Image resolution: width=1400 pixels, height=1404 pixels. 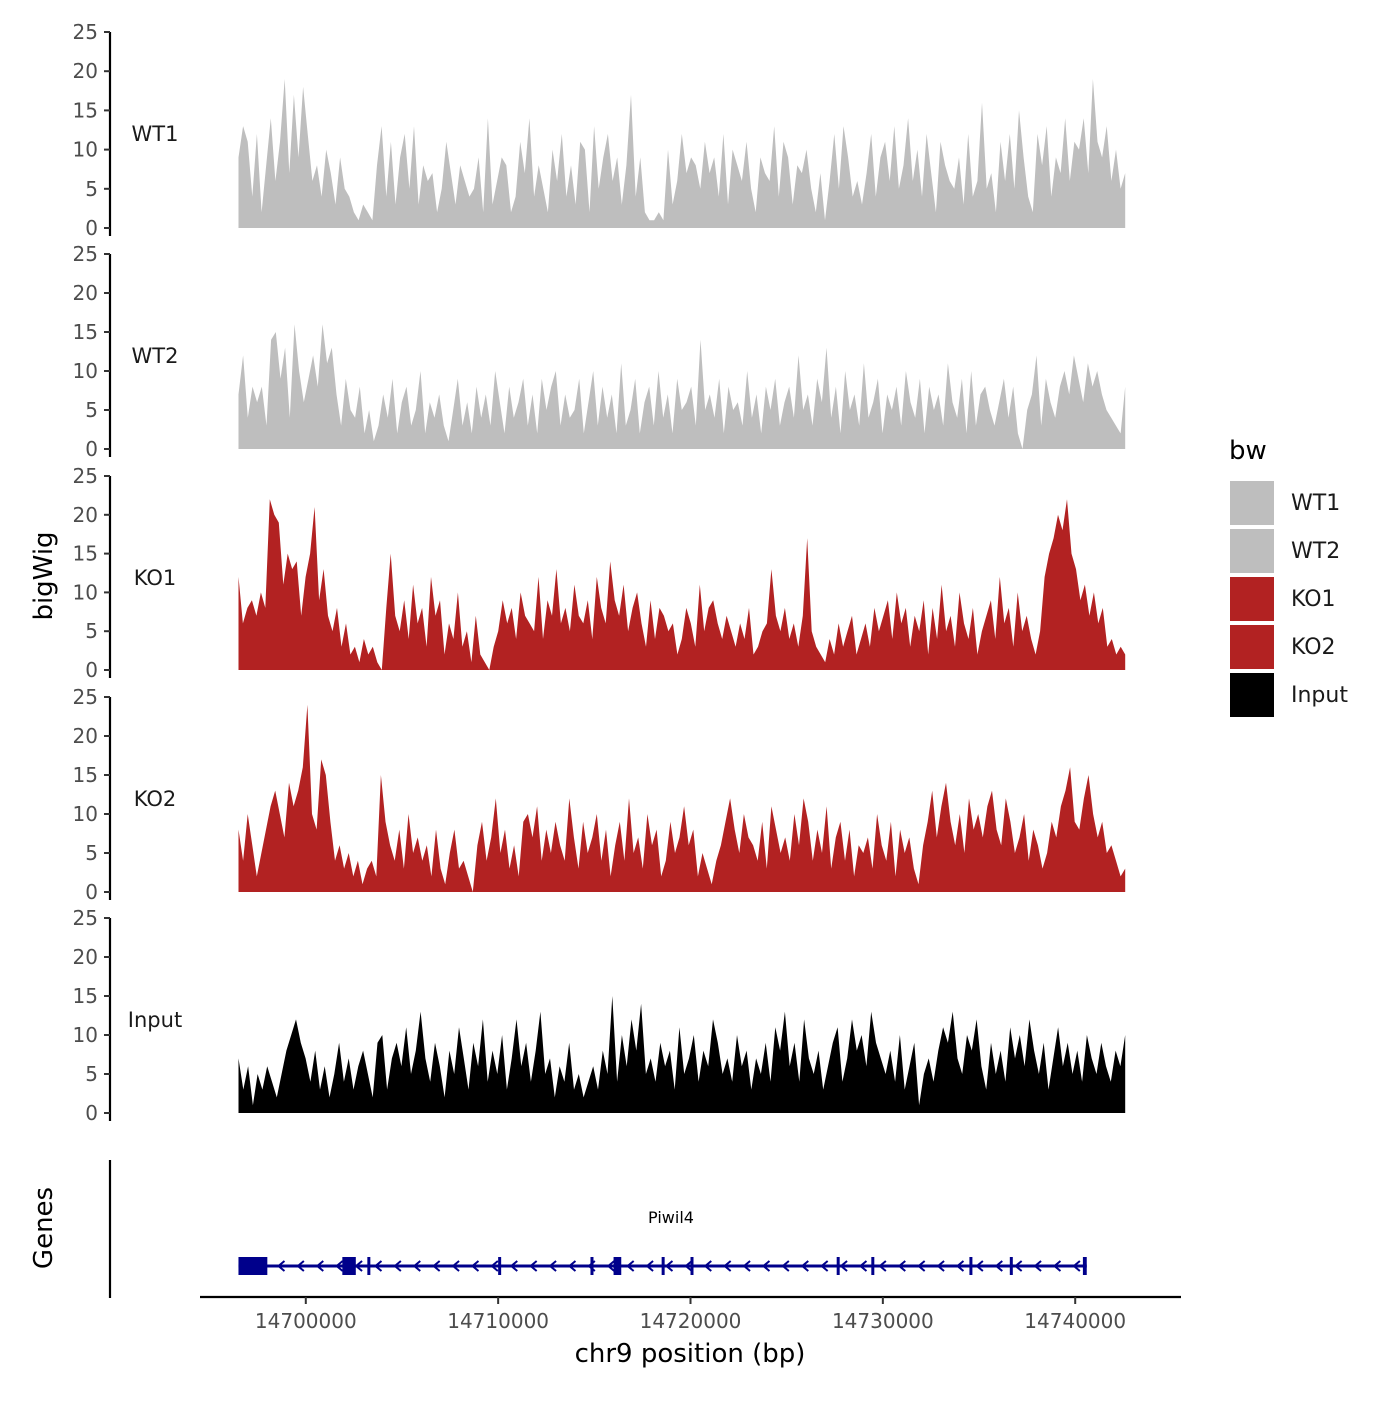 What do you see at coordinates (690, 1354) in the screenshot?
I see `x-axis-title: chr9 position (bp)` at bounding box center [690, 1354].